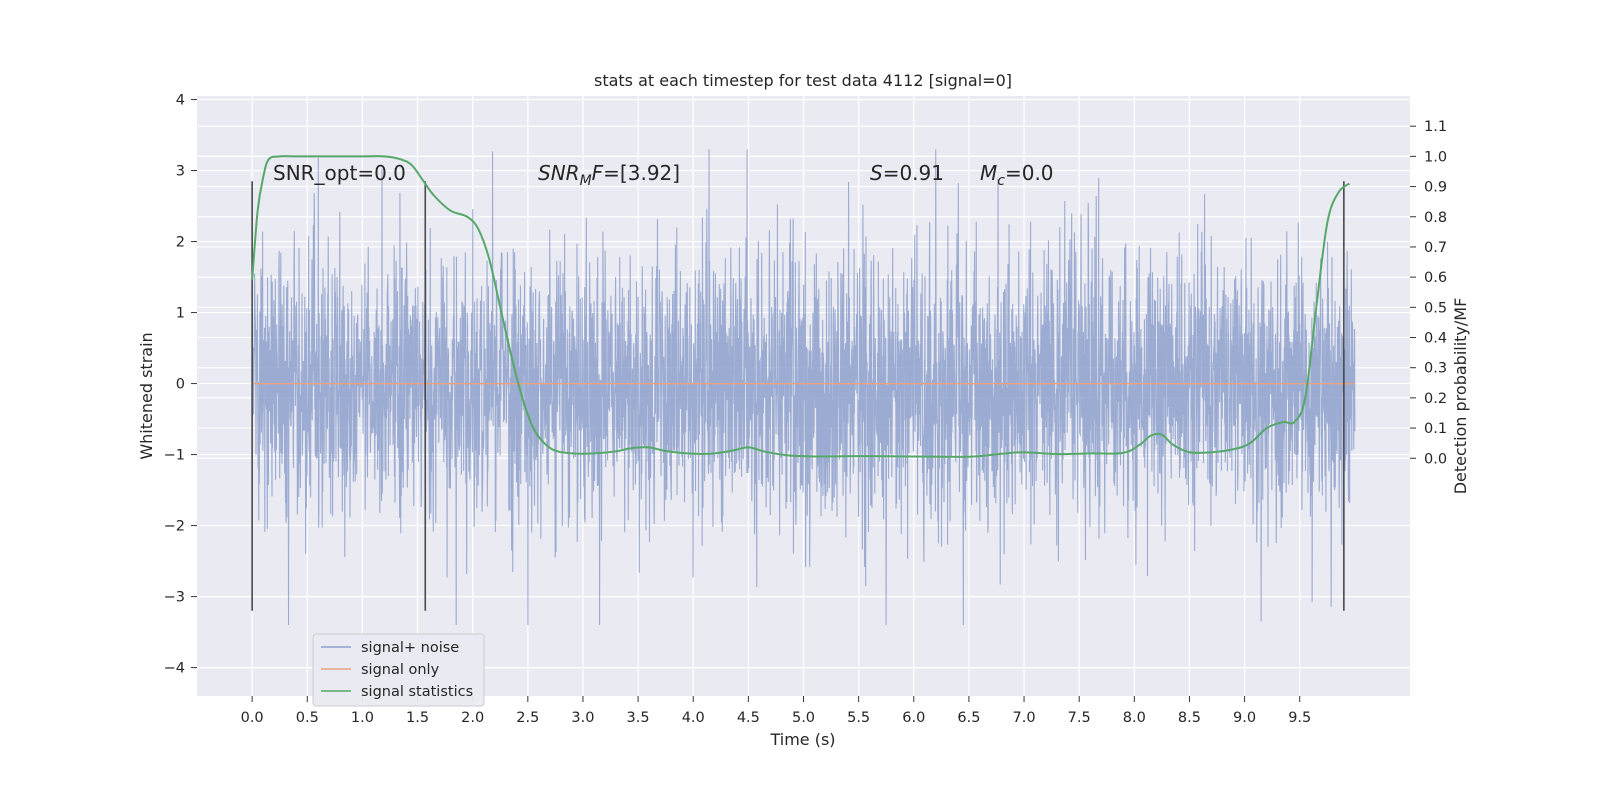 The width and height of the screenshot is (1600, 800). What do you see at coordinates (410, 648) in the screenshot?
I see `legend-label-signal-noise: signal+ noise` at bounding box center [410, 648].